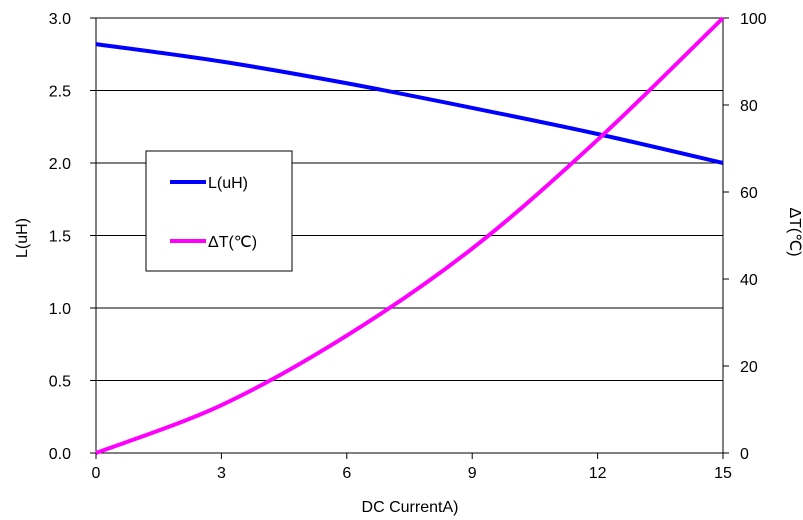  What do you see at coordinates (749, 280) in the screenshot?
I see `right-tick-label: 40` at bounding box center [749, 280].